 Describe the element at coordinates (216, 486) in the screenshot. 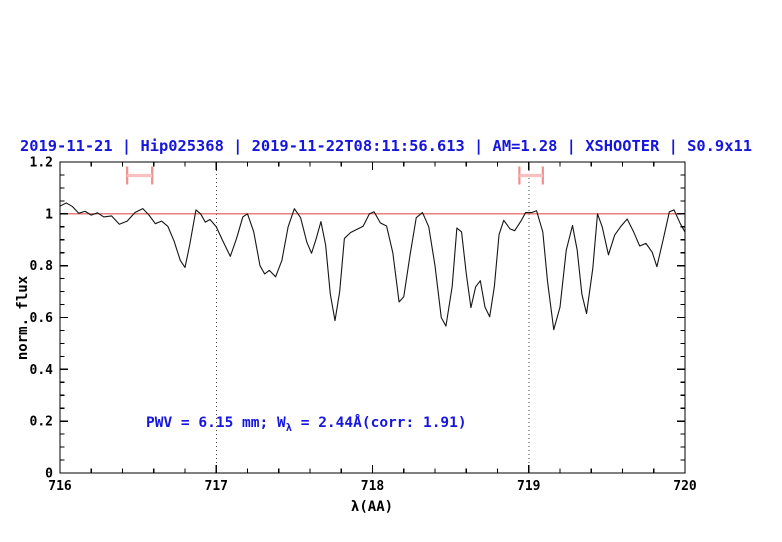

I see `x-tick-label: 717` at that location.